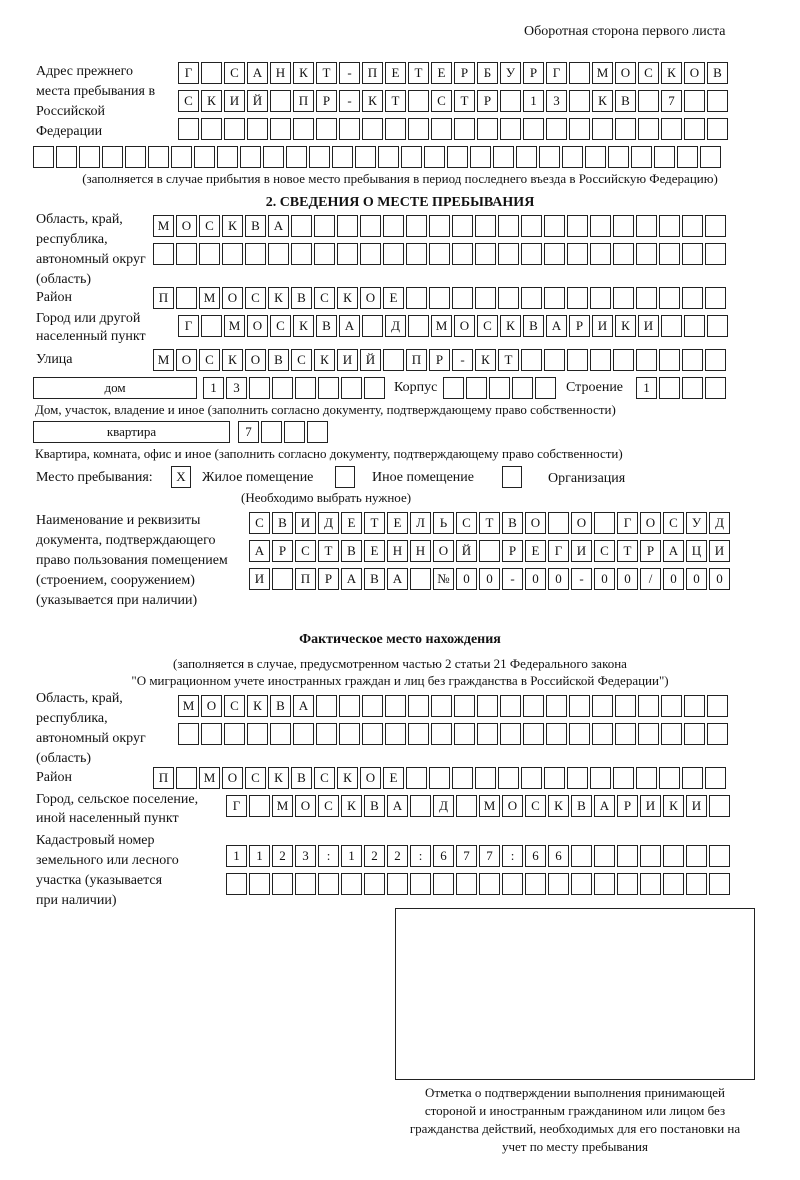  Describe the element at coordinates (236, 806) in the screenshot. I see `char-cell: Г` at that location.